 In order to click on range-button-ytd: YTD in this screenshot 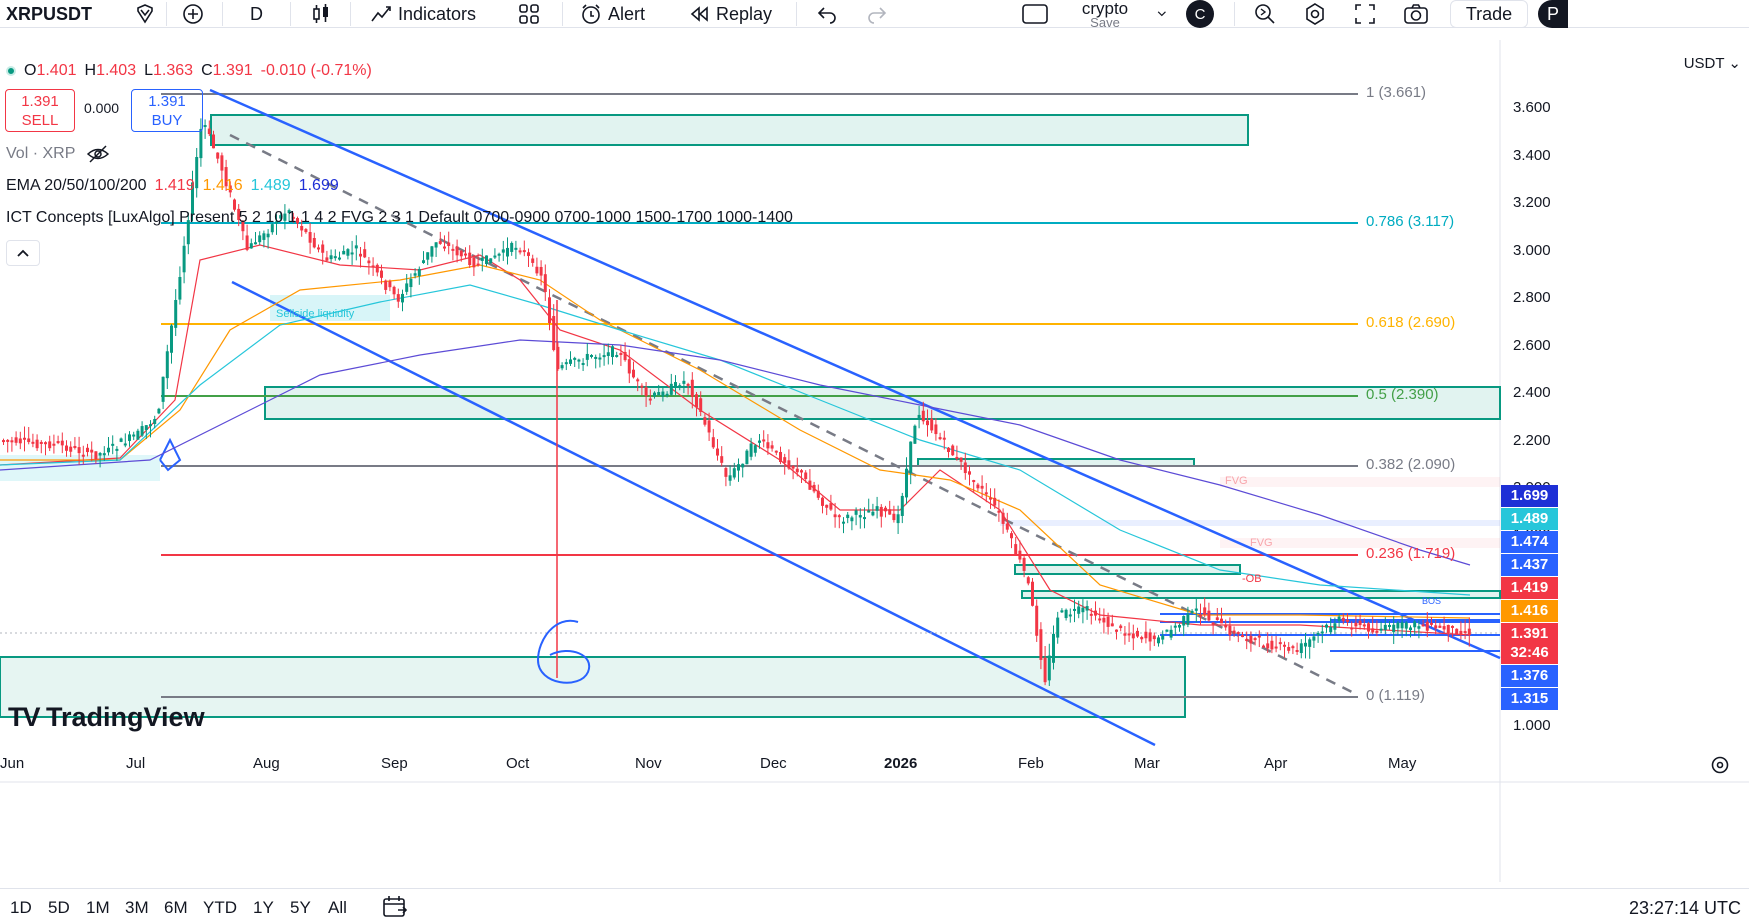, I will do `click(220, 907)`.